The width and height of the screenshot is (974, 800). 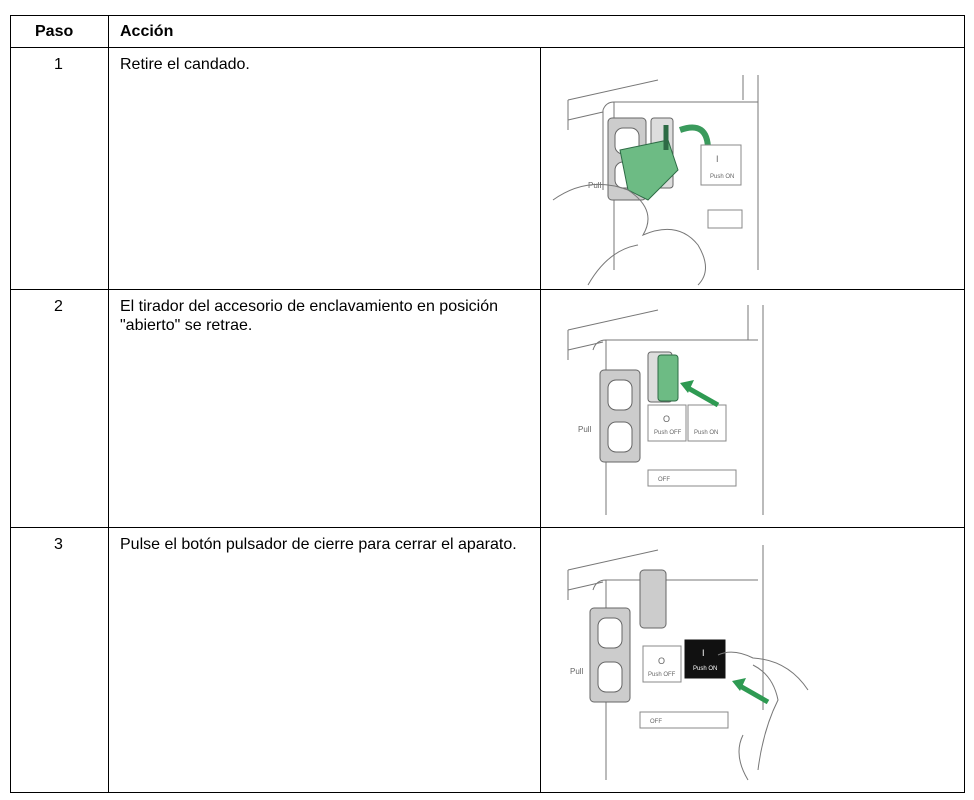 What do you see at coordinates (58, 64) in the screenshot?
I see `step-number: 1` at bounding box center [58, 64].